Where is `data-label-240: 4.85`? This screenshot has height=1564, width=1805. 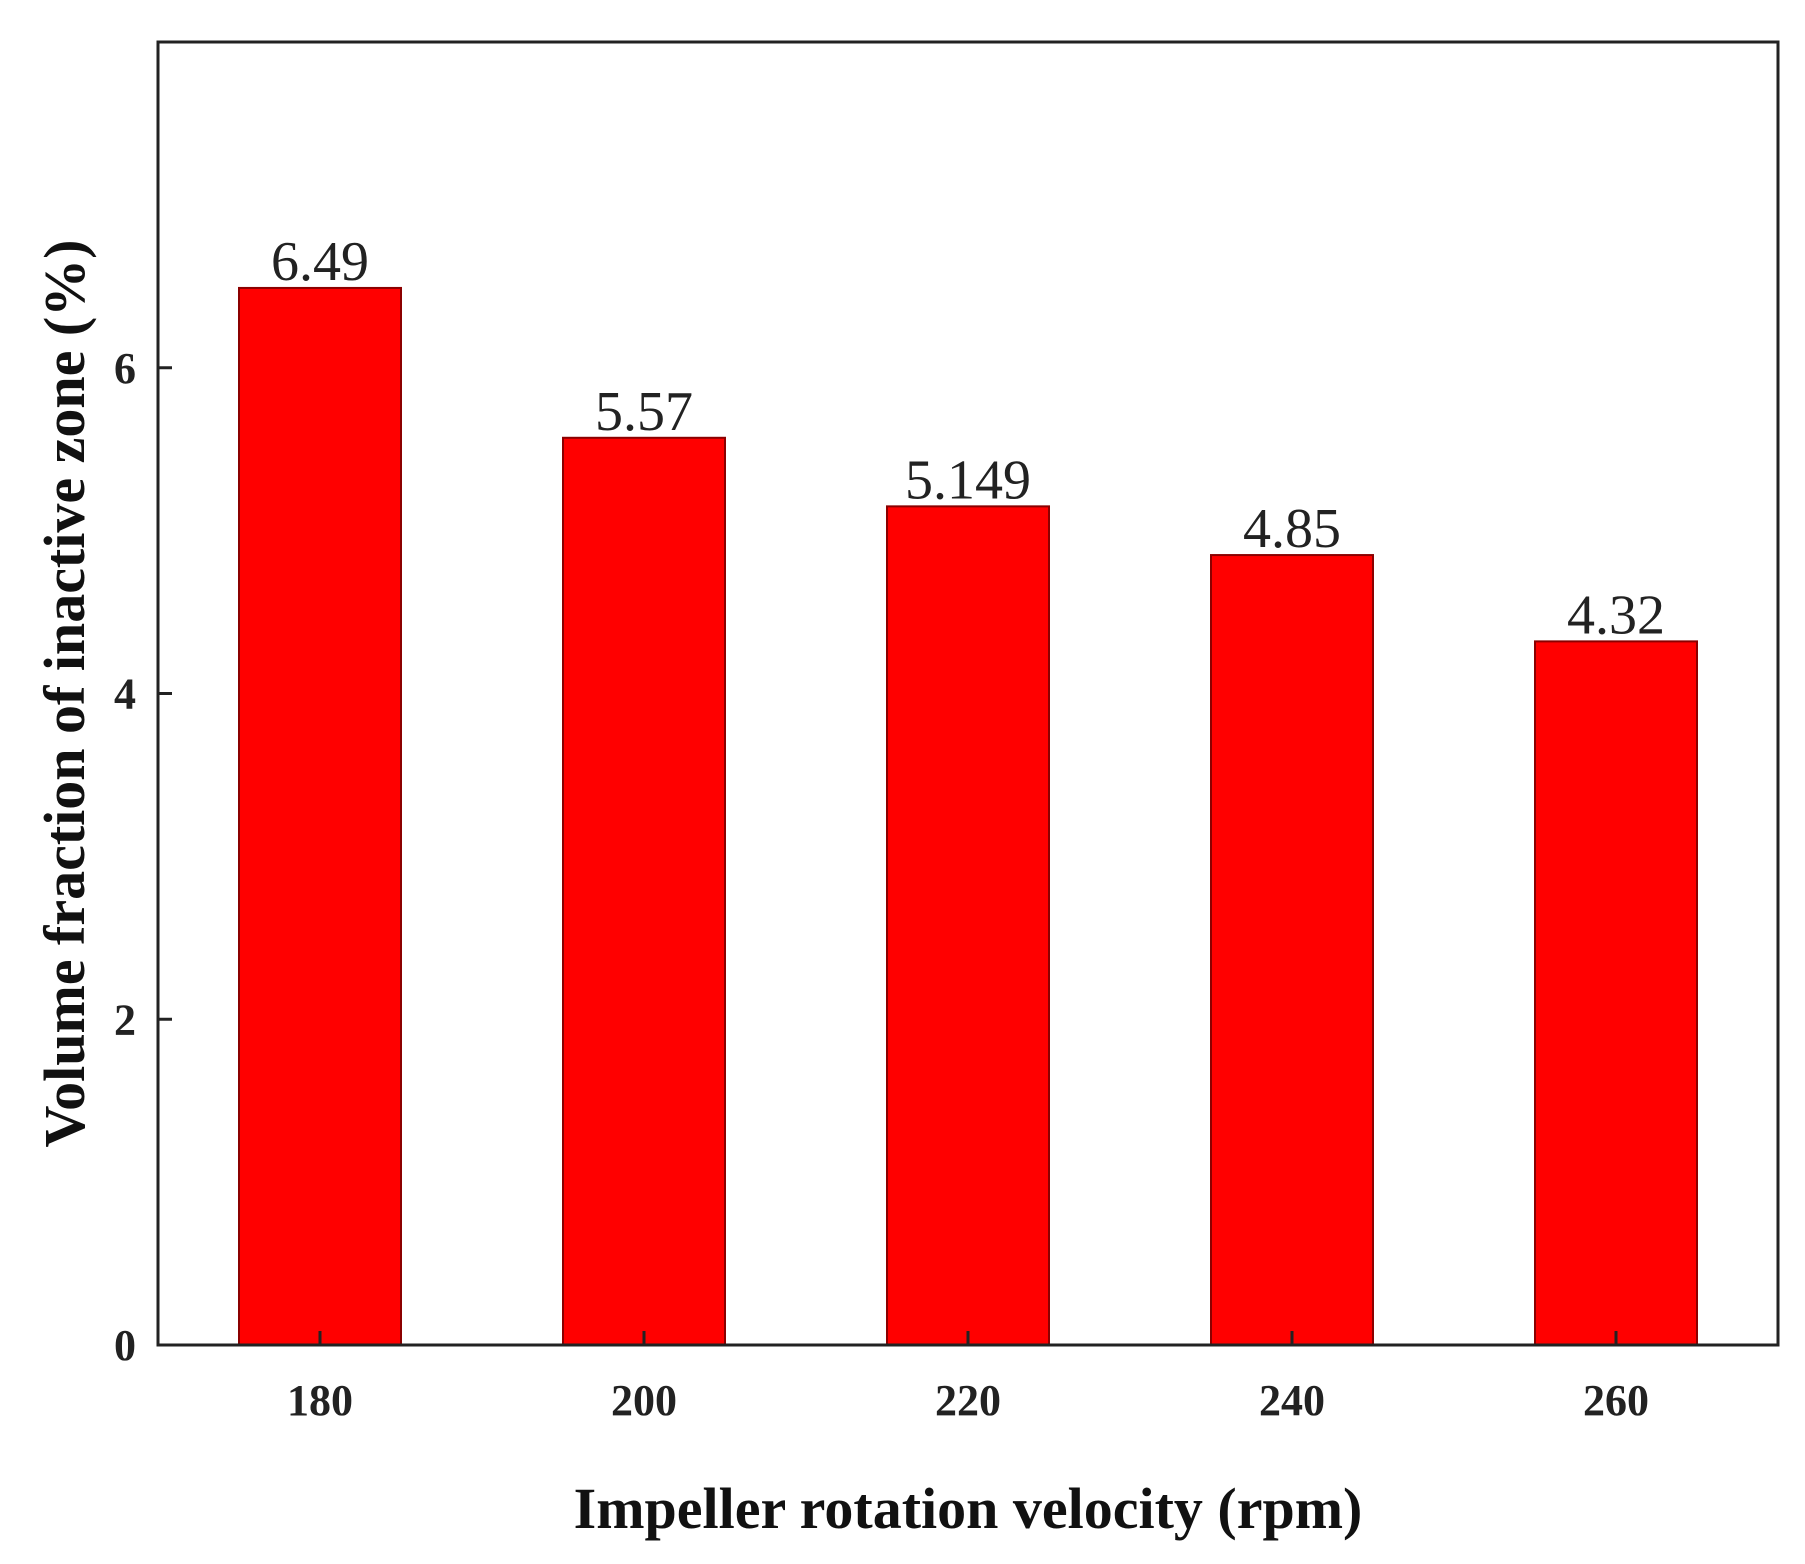
data-label-240: 4.85 is located at coordinates (1292, 529).